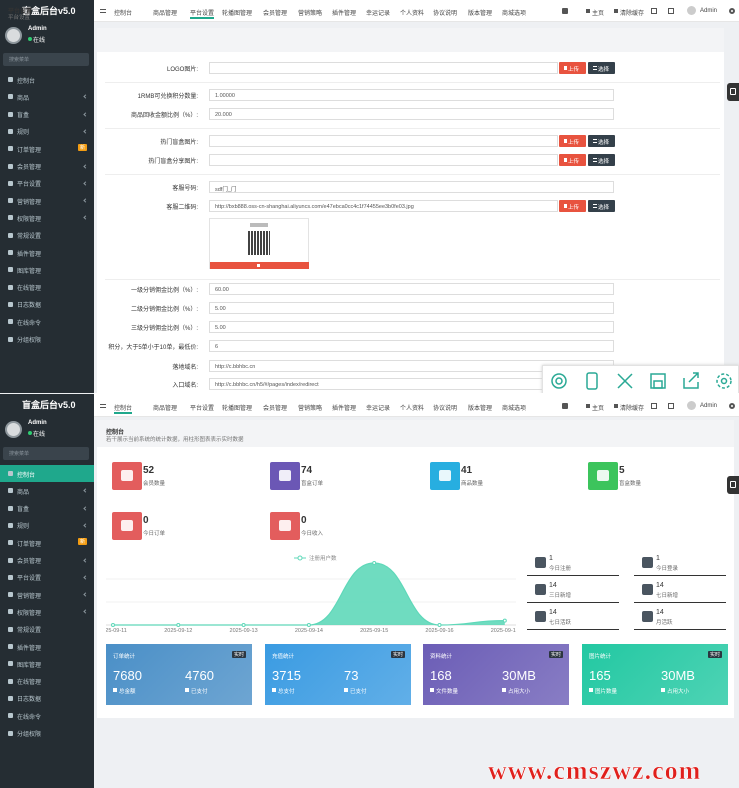  I want to click on panel-subtitle: 平台设置, so click(19, 18).